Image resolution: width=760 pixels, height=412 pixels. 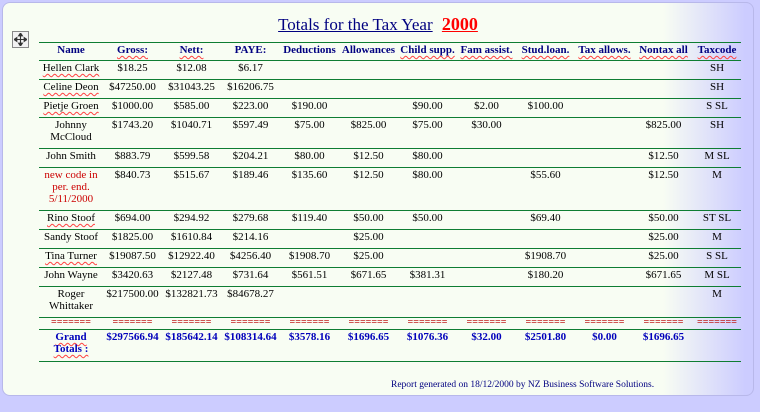 What do you see at coordinates (191, 256) in the screenshot?
I see `cell-value: $12922.40` at bounding box center [191, 256].